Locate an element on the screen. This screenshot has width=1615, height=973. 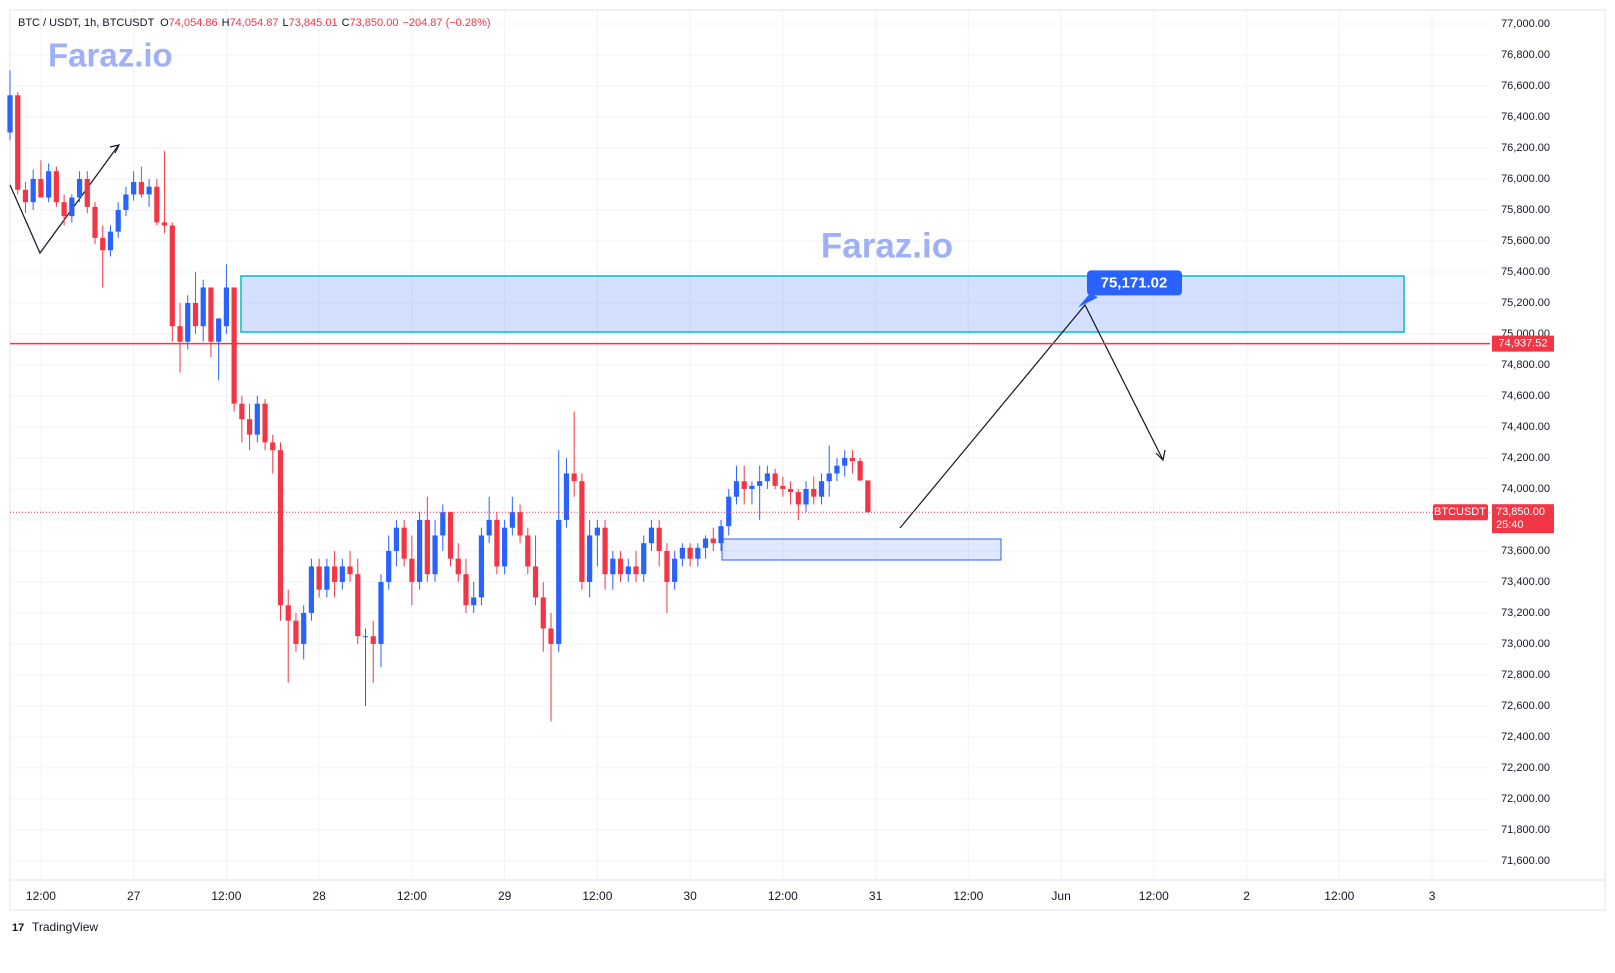
y-tick-label: 74,000.00 is located at coordinates (1525, 489).